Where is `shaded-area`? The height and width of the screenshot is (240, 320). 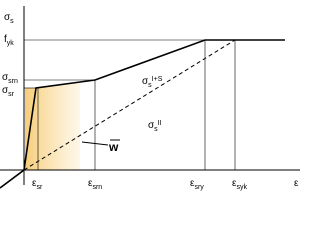
shaded-area is located at coordinates (52, 126).